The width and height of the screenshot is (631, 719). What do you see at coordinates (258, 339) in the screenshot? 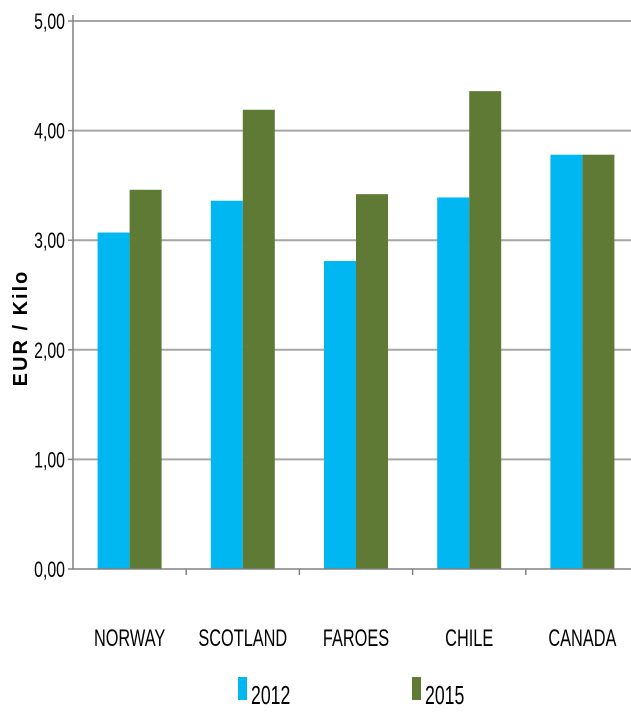
I see `bar-2015-scotland` at bounding box center [258, 339].